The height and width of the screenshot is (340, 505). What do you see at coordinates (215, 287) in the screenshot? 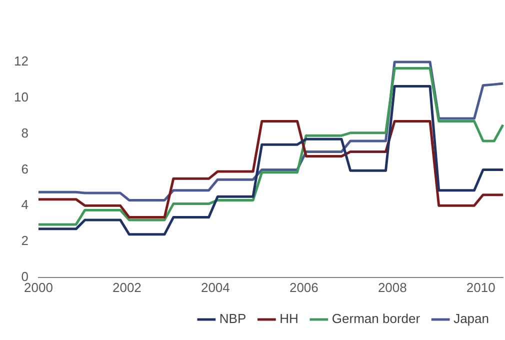
I see `x-tick-label: 2004` at bounding box center [215, 287].